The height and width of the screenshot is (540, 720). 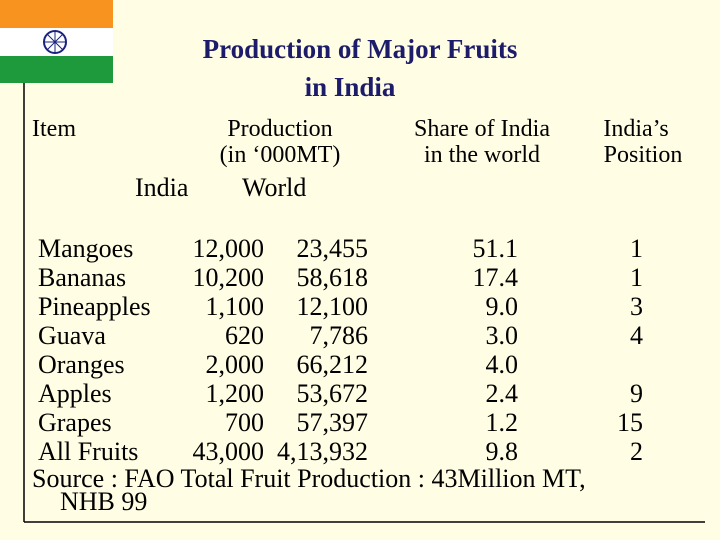 What do you see at coordinates (235, 393) in the screenshot?
I see `row-india: 1,200` at bounding box center [235, 393].